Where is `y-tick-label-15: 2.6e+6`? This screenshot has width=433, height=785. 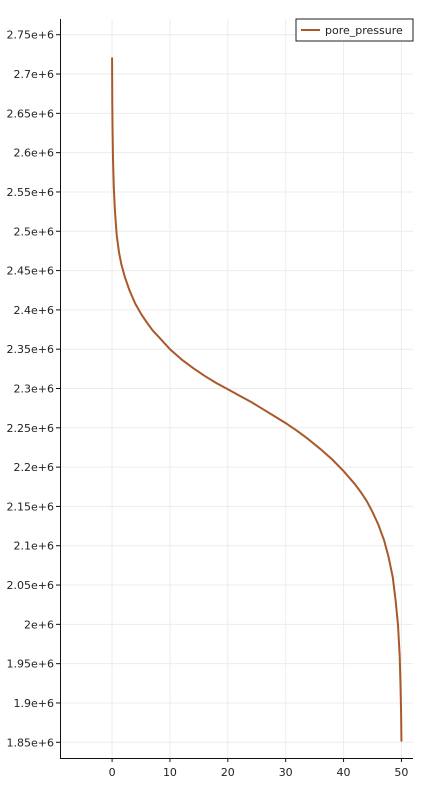
y-tick-label-15: 2.6e+6 is located at coordinates (34, 153).